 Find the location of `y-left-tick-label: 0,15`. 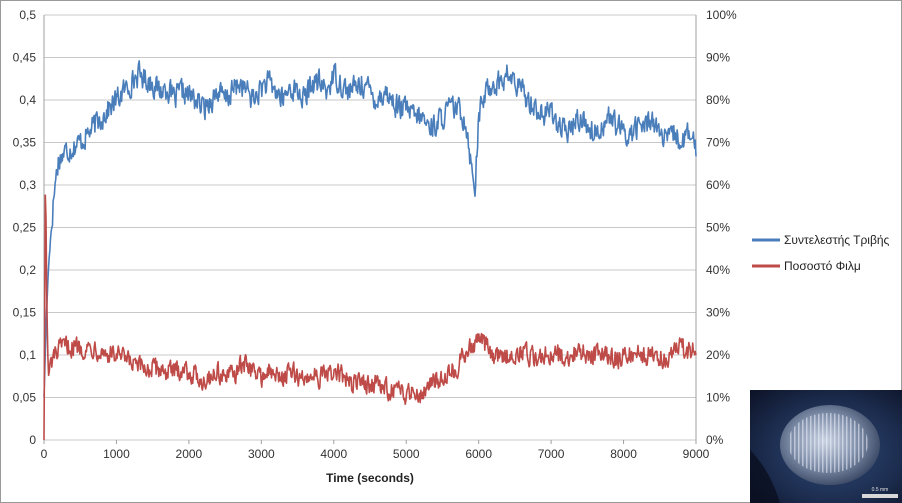

y-left-tick-label: 0,15 is located at coordinates (25, 313).